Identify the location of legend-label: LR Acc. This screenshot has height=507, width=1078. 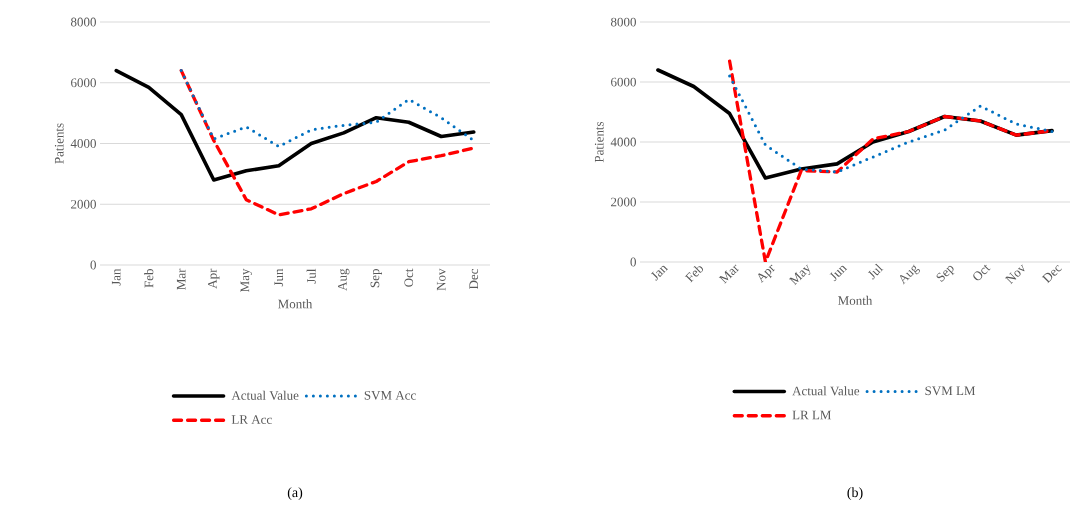
(251, 419).